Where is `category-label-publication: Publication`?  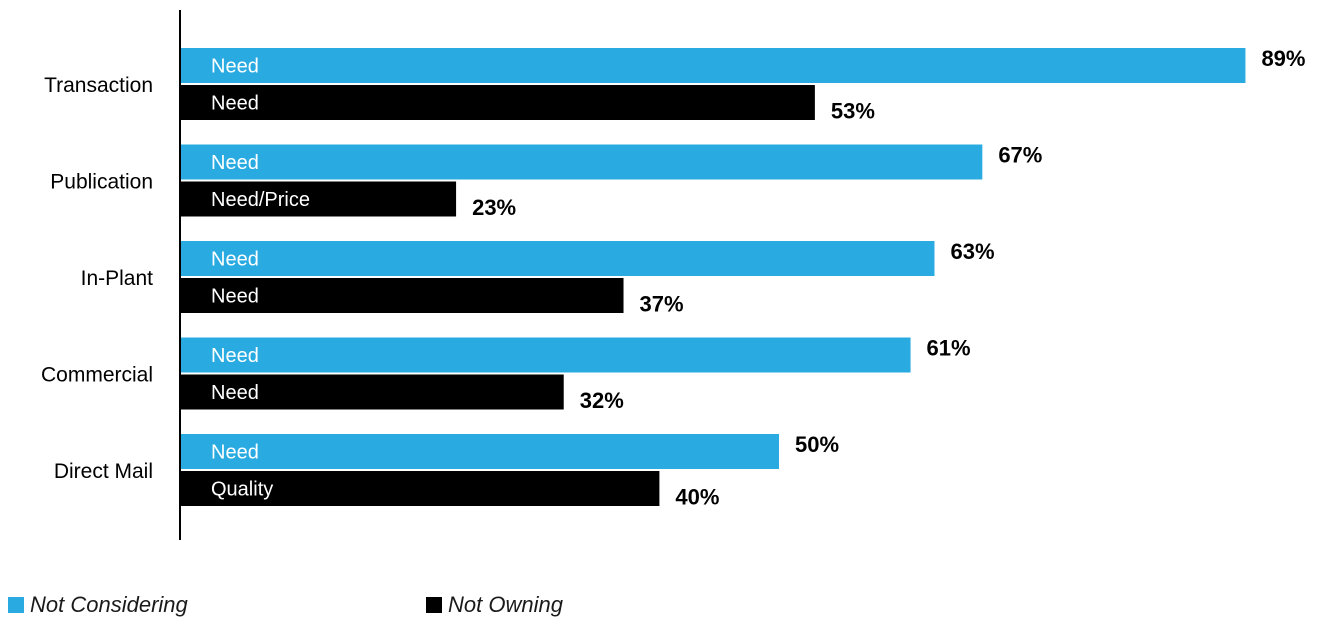
category-label-publication: Publication is located at coordinates (101, 182).